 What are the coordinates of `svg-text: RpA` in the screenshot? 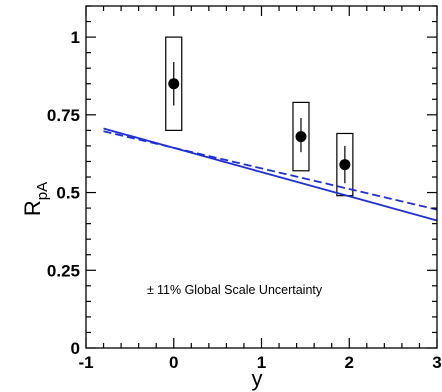 It's located at (35, 199).